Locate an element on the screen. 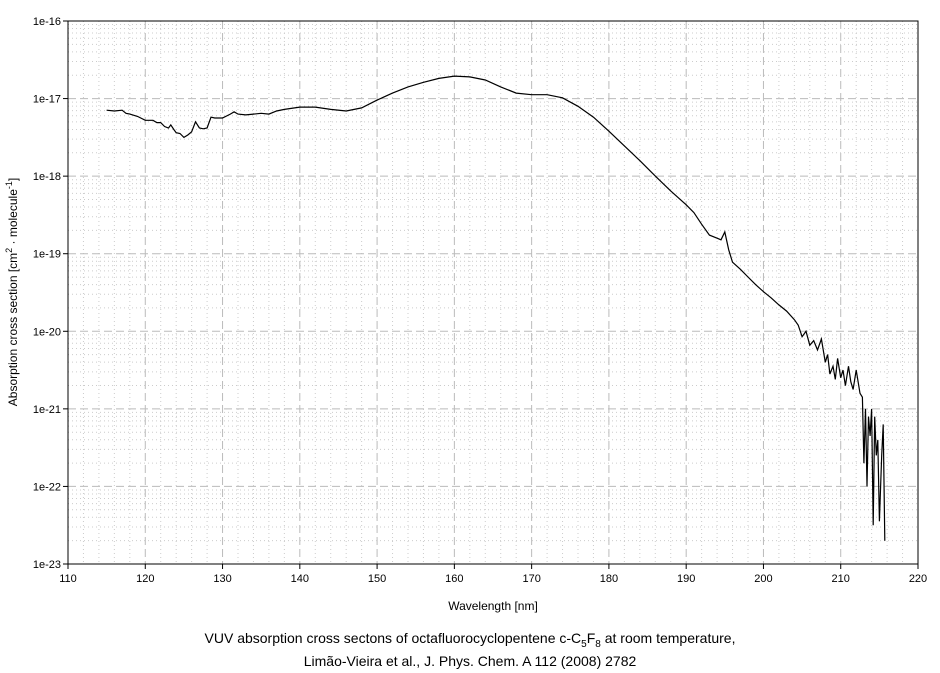 The width and height of the screenshot is (940, 673). x-tick-label: 180 is located at coordinates (609, 579).